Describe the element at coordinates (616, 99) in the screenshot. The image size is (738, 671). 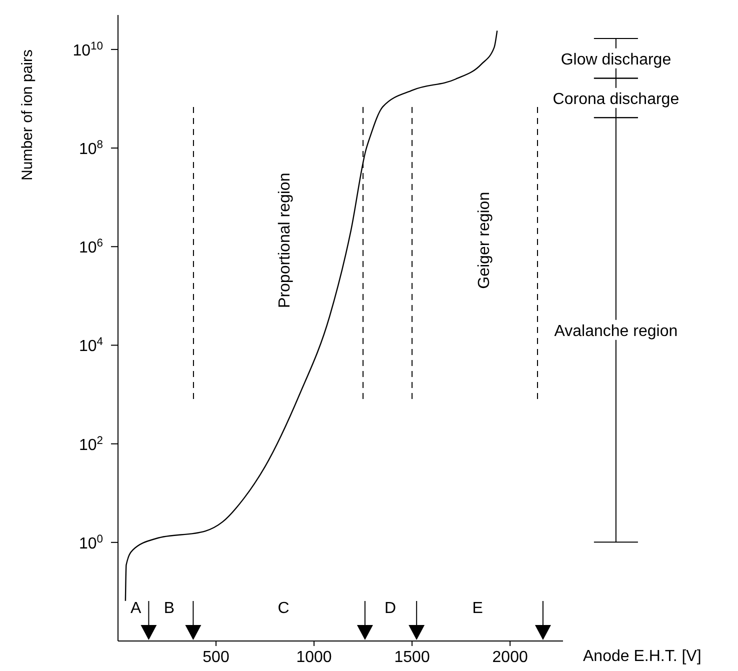
I see `annotation: Corona discharge` at that location.